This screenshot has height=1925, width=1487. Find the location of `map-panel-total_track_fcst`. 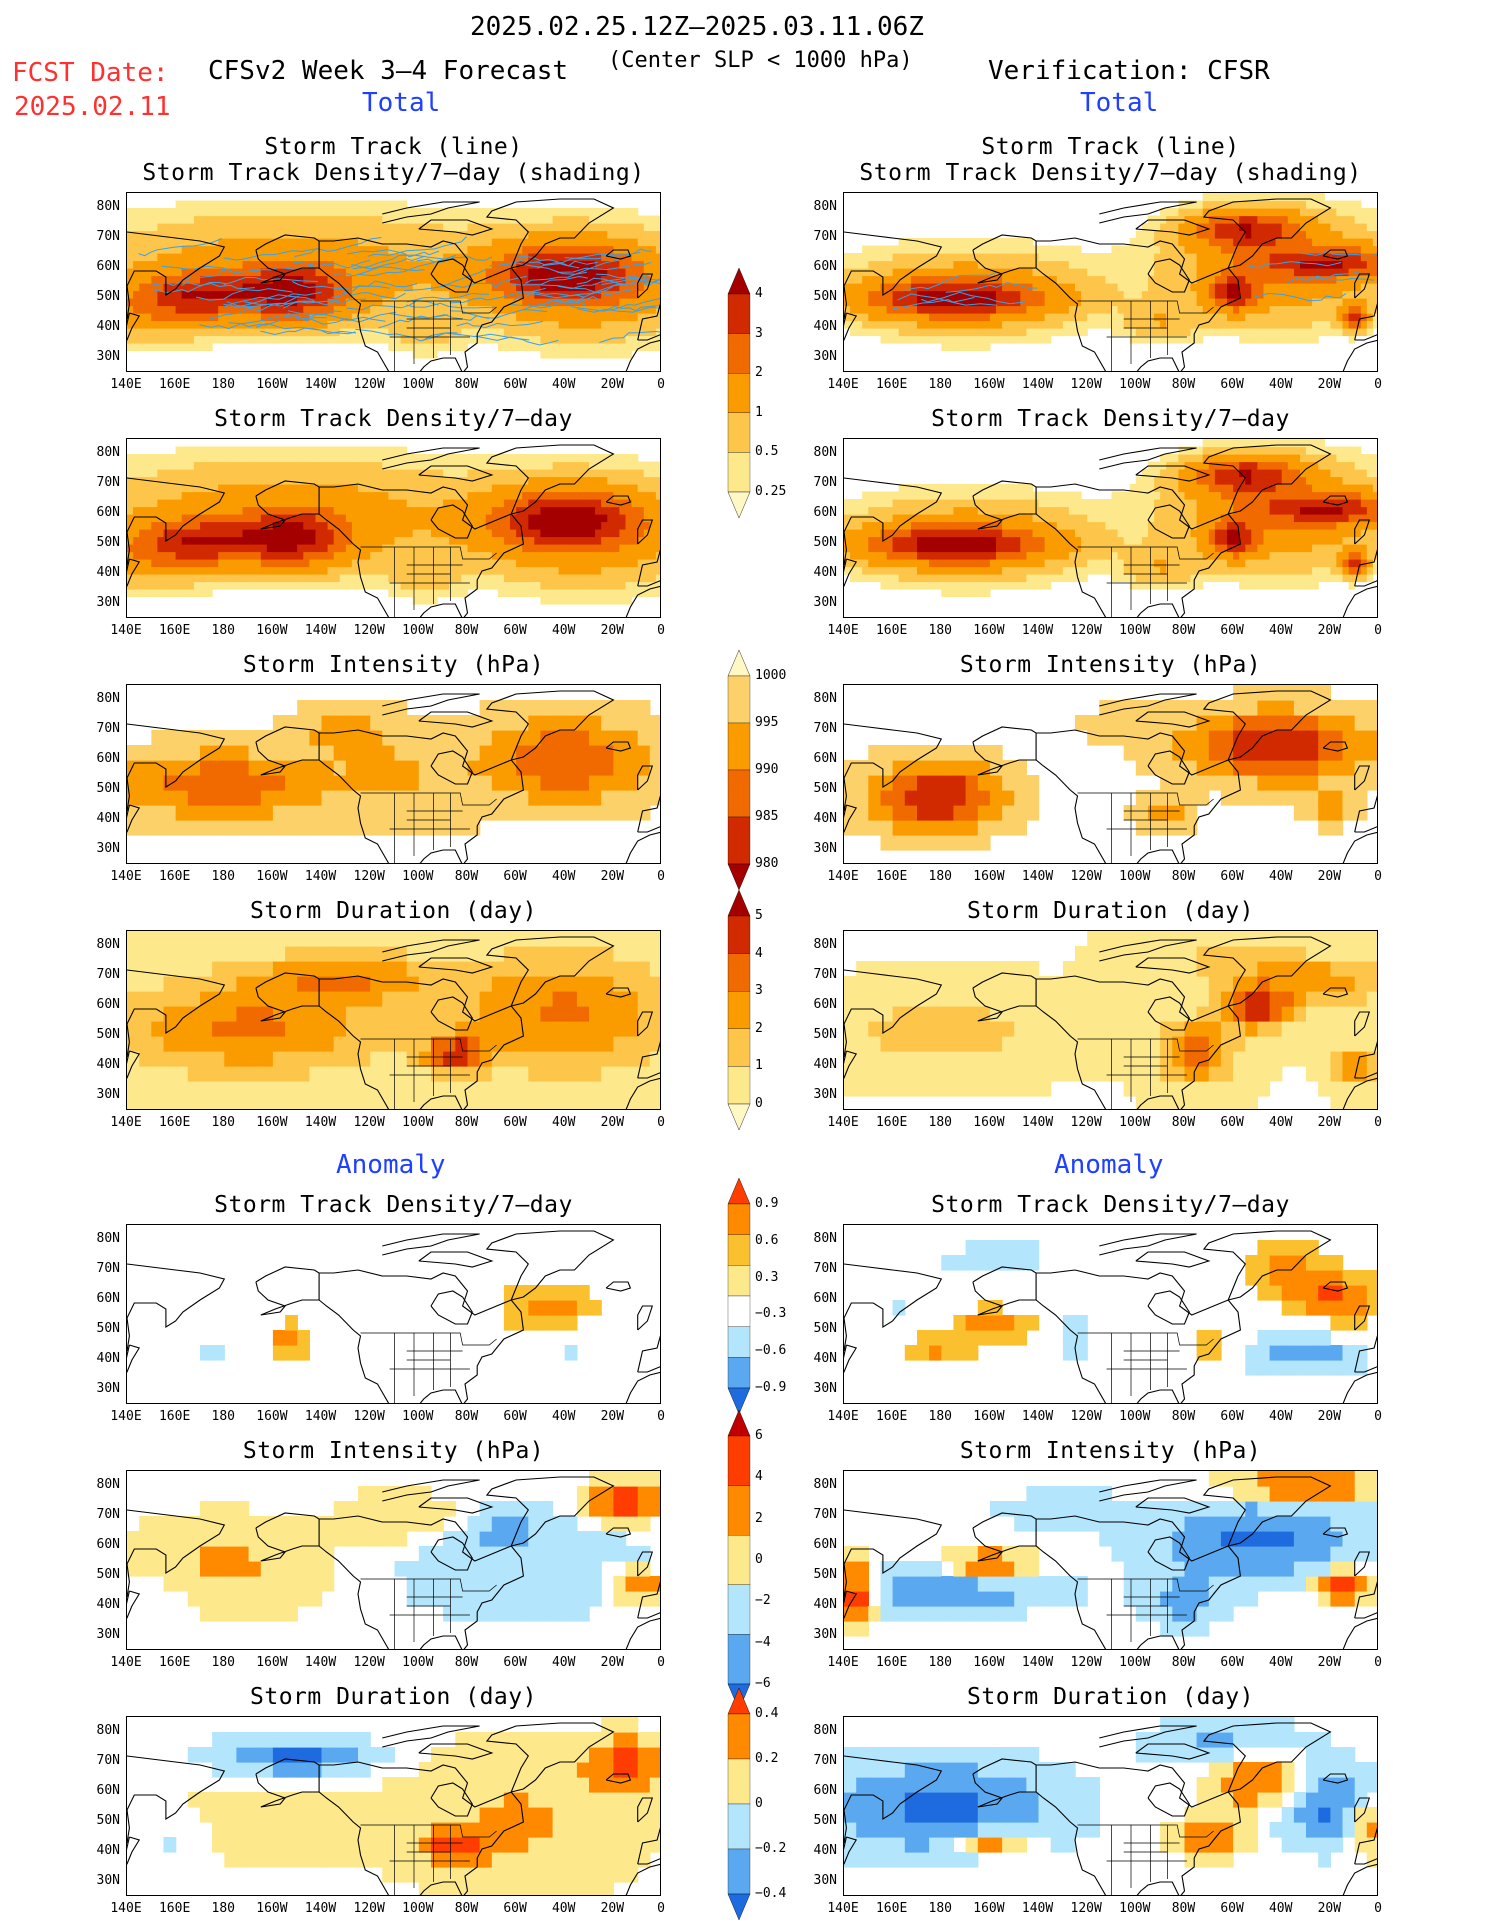

map-panel-total_track_fcst is located at coordinates (393, 282).